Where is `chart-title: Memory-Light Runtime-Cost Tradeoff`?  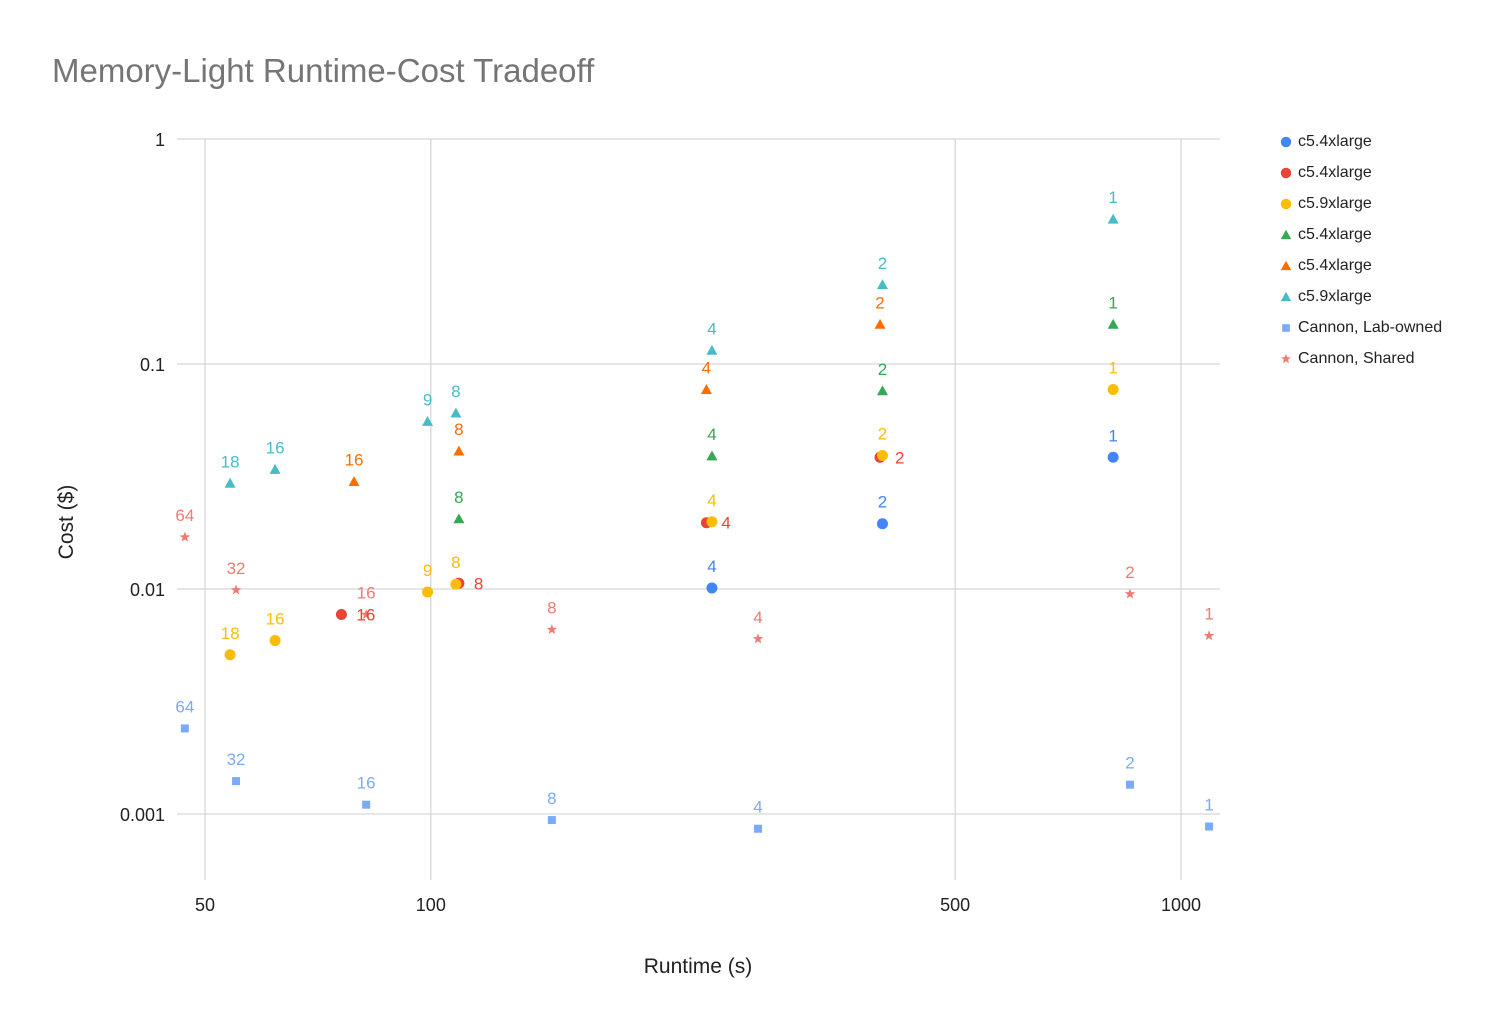 chart-title: Memory-Light Runtime-Cost Tradeoff is located at coordinates (323, 70).